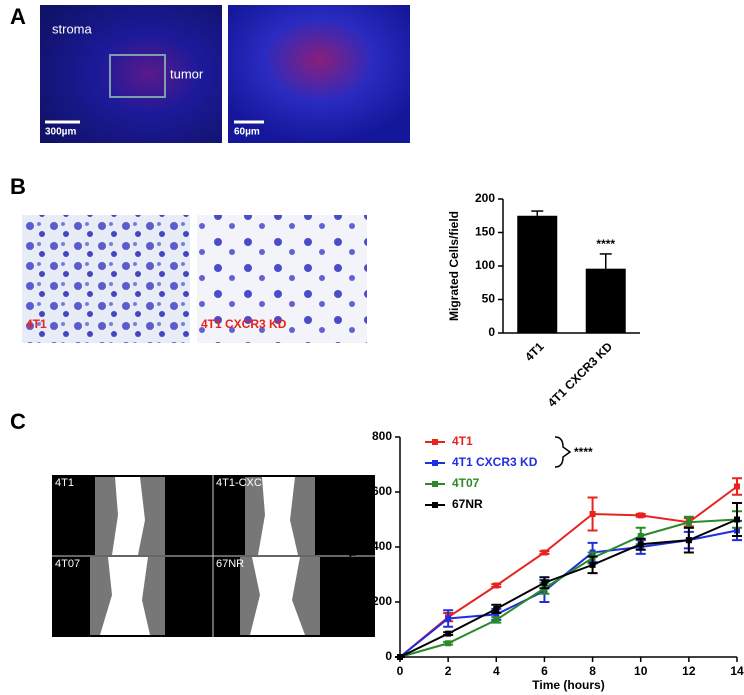 This screenshot has width=744, height=695. What do you see at coordinates (495, 462) in the screenshot?
I see `legend-label: 4T1 CXCR3 KD` at bounding box center [495, 462].